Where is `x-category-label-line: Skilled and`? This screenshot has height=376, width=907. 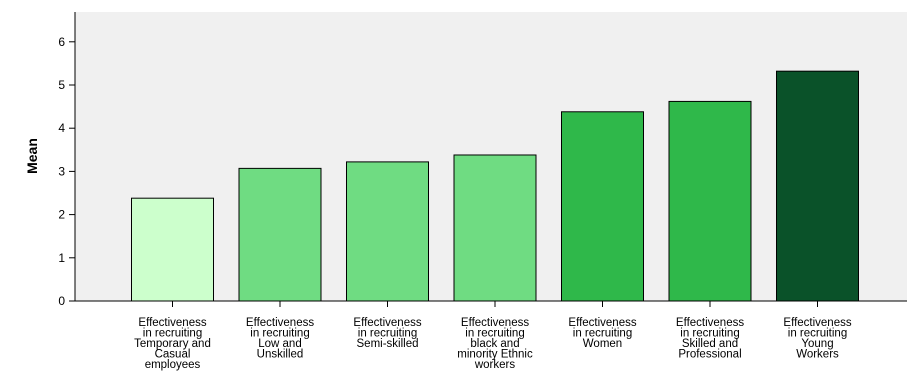
x-category-label-line: Skilled and is located at coordinates (710, 344).